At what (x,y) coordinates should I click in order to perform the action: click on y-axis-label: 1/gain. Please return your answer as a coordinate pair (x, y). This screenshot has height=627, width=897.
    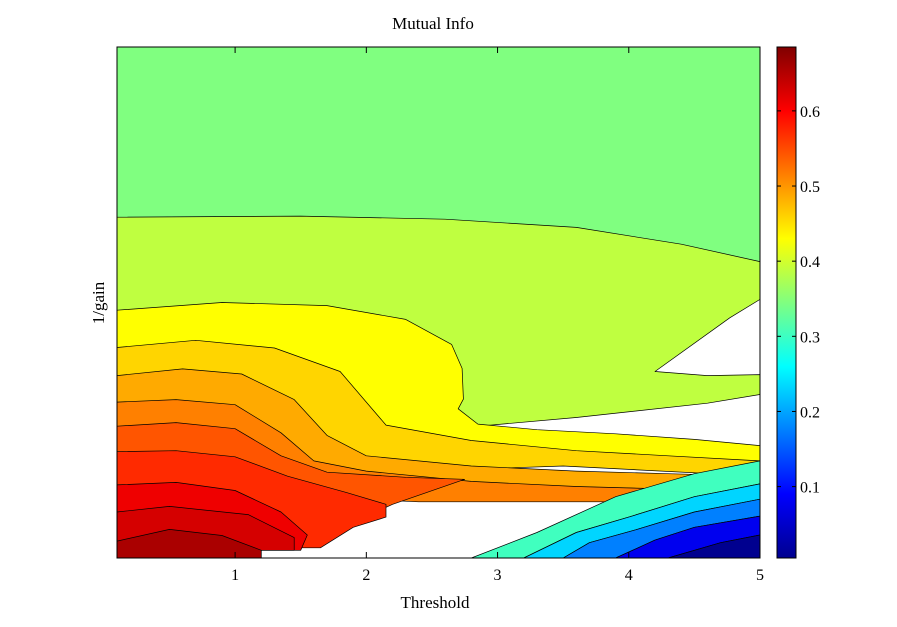
    Looking at the image, I should click on (98, 302).